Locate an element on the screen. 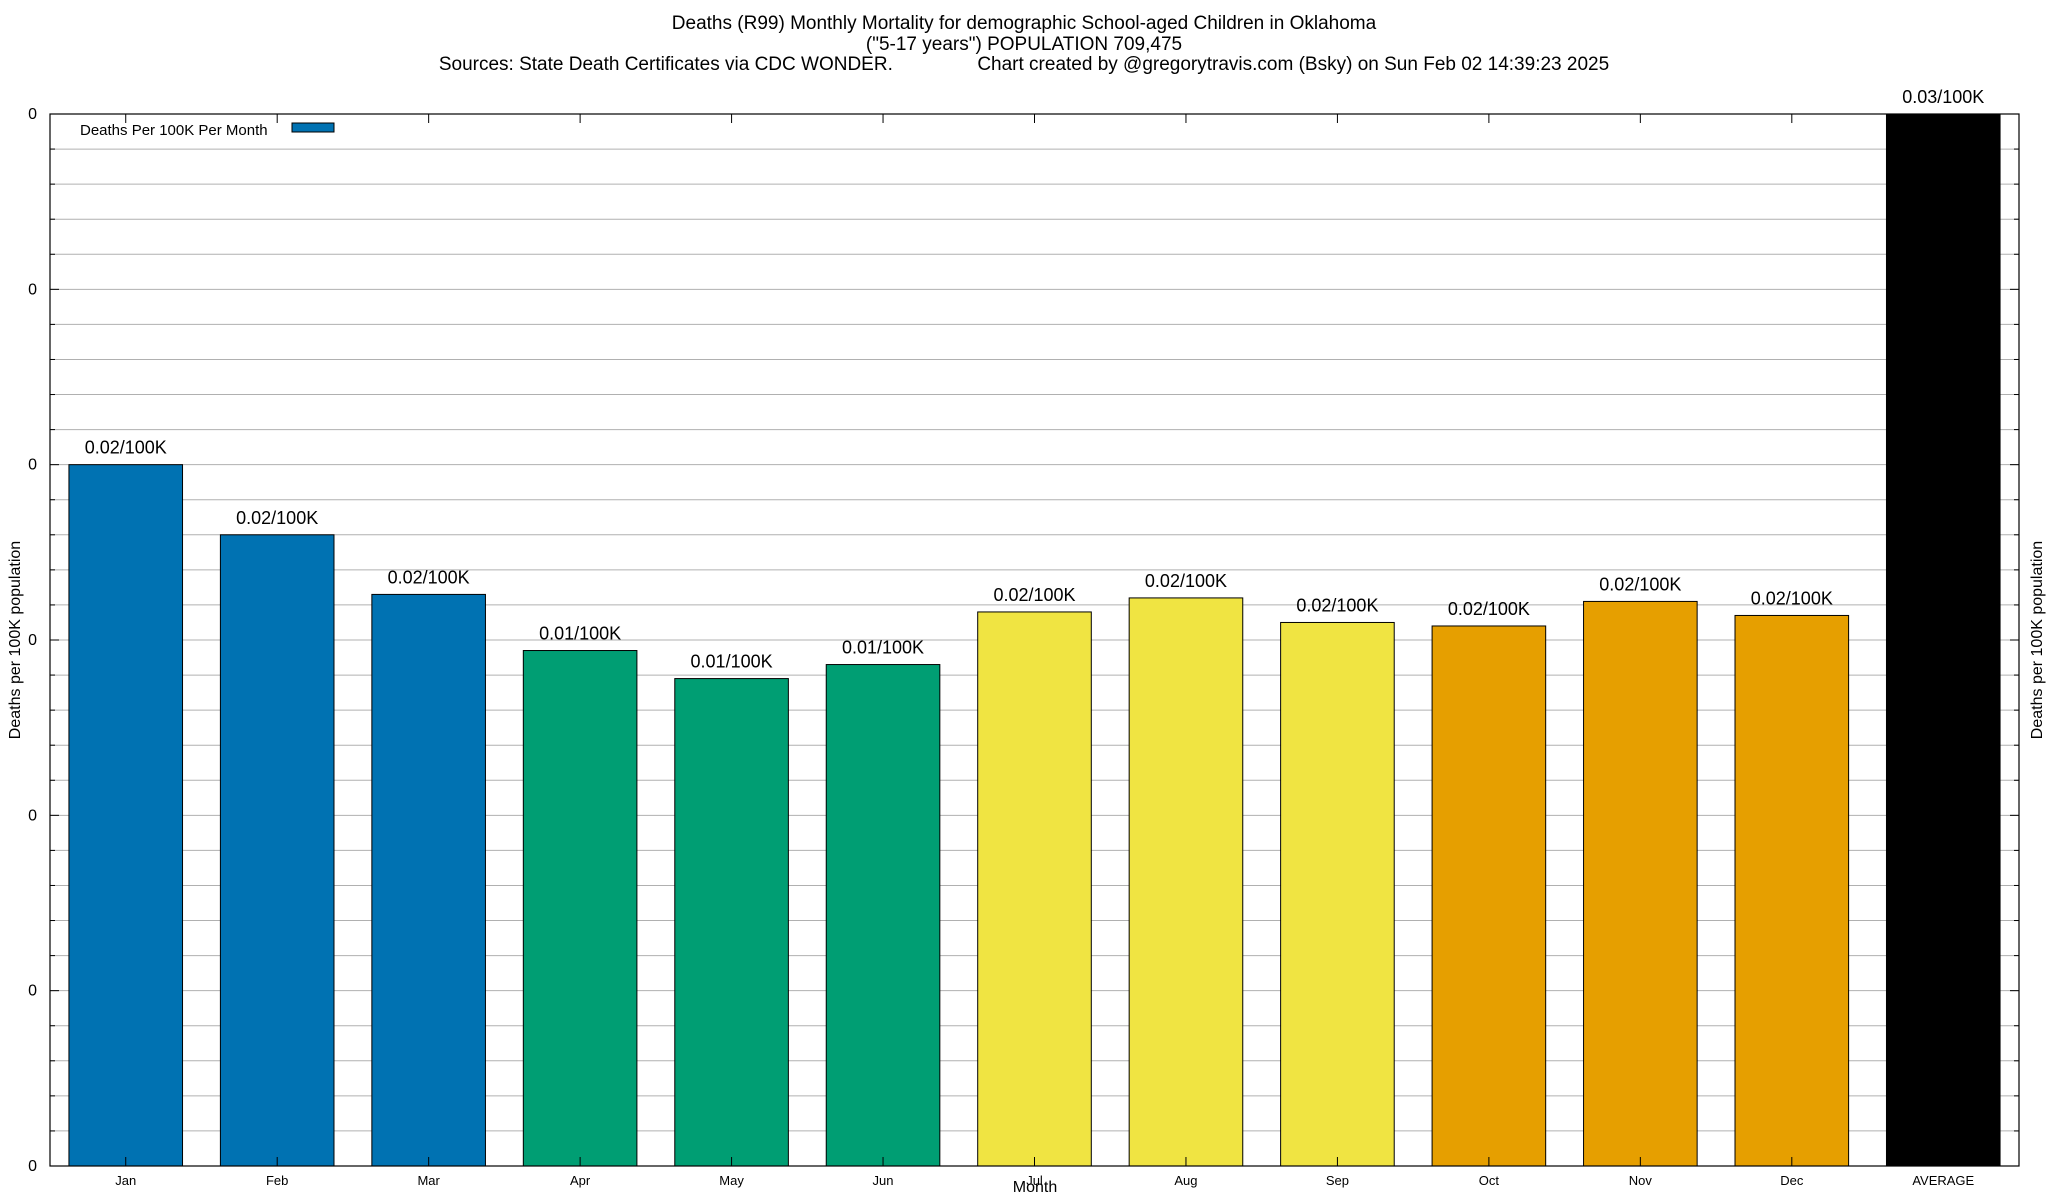  bar-average is located at coordinates (1943, 640).